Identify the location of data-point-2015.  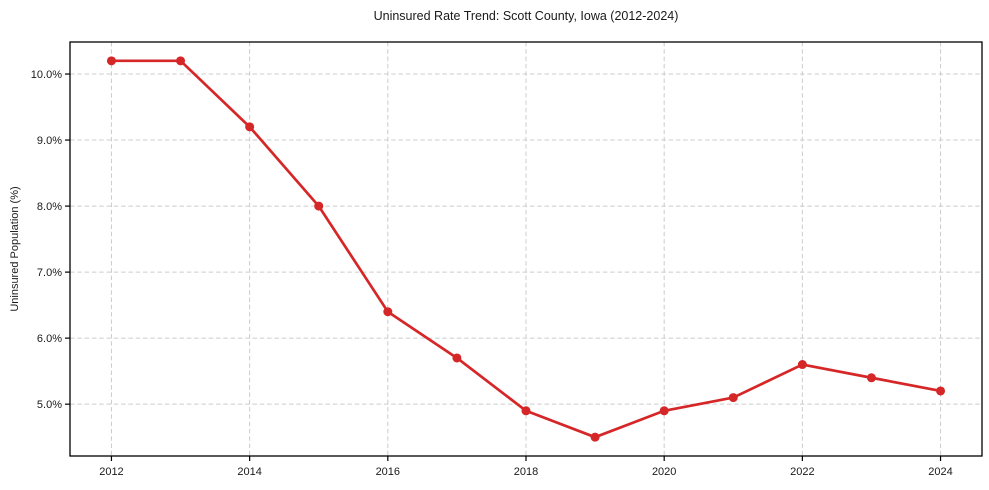
(319, 206).